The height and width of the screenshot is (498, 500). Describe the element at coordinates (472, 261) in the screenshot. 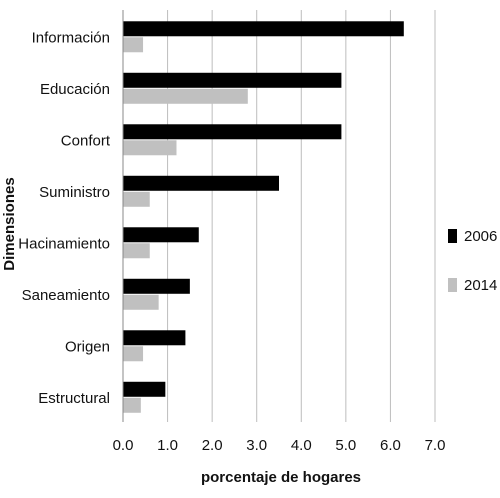

I see `legend: 2006 2014` at that location.